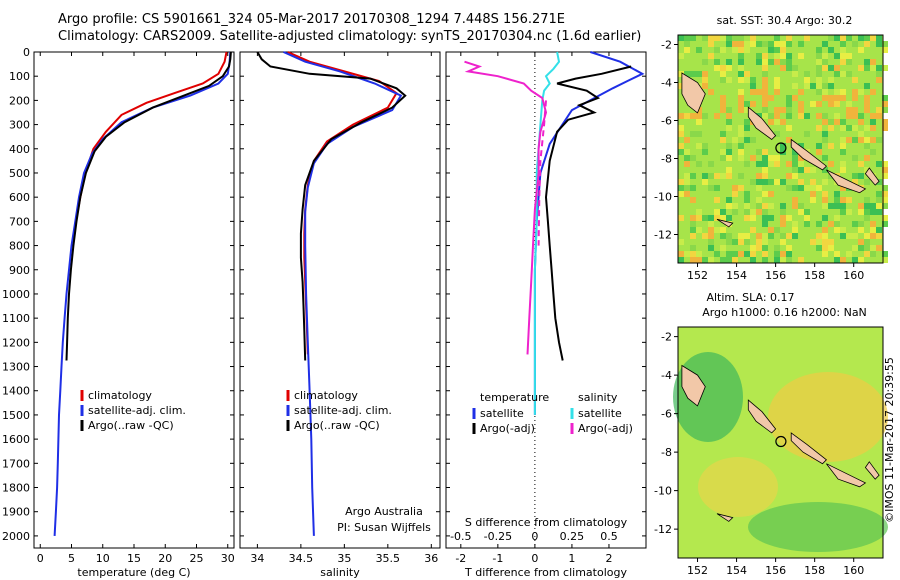 This screenshot has height=580, width=900. I want to click on depth-tick-label: 2000, so click(16, 536).